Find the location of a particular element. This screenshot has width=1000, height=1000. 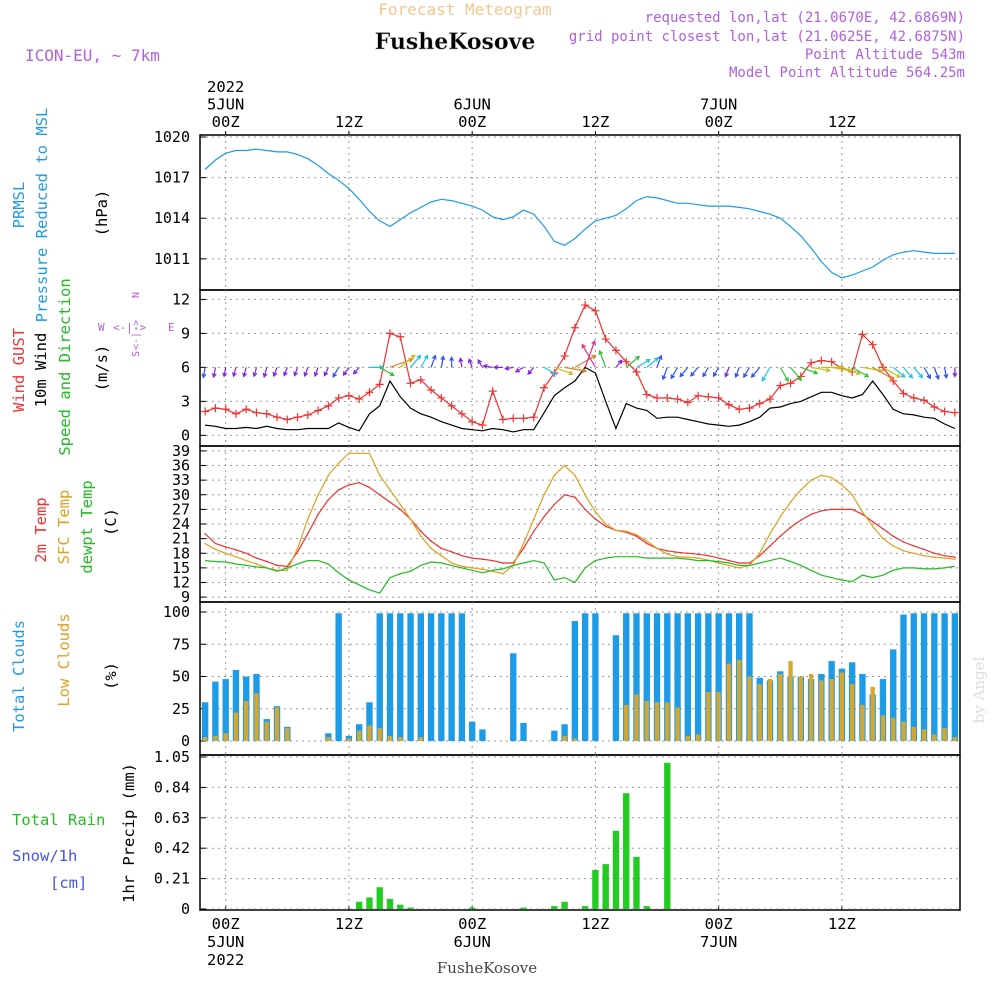

requested-coords: requested lon,lat (21.0670E, 42.6869N) is located at coordinates (805, 18).